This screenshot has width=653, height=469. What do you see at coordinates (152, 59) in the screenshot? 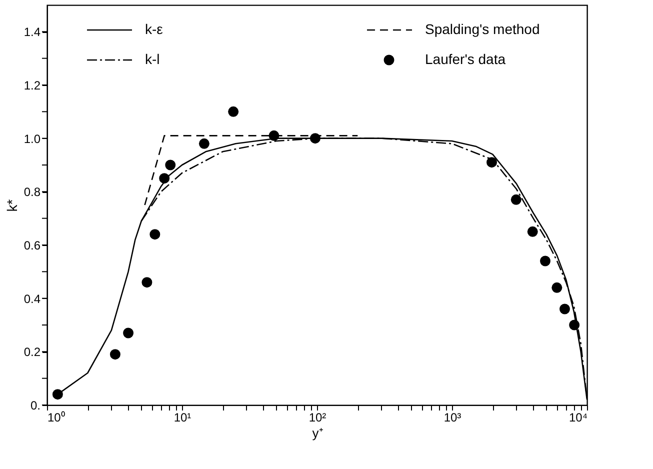
I see `legend-label: k-l` at bounding box center [152, 59].